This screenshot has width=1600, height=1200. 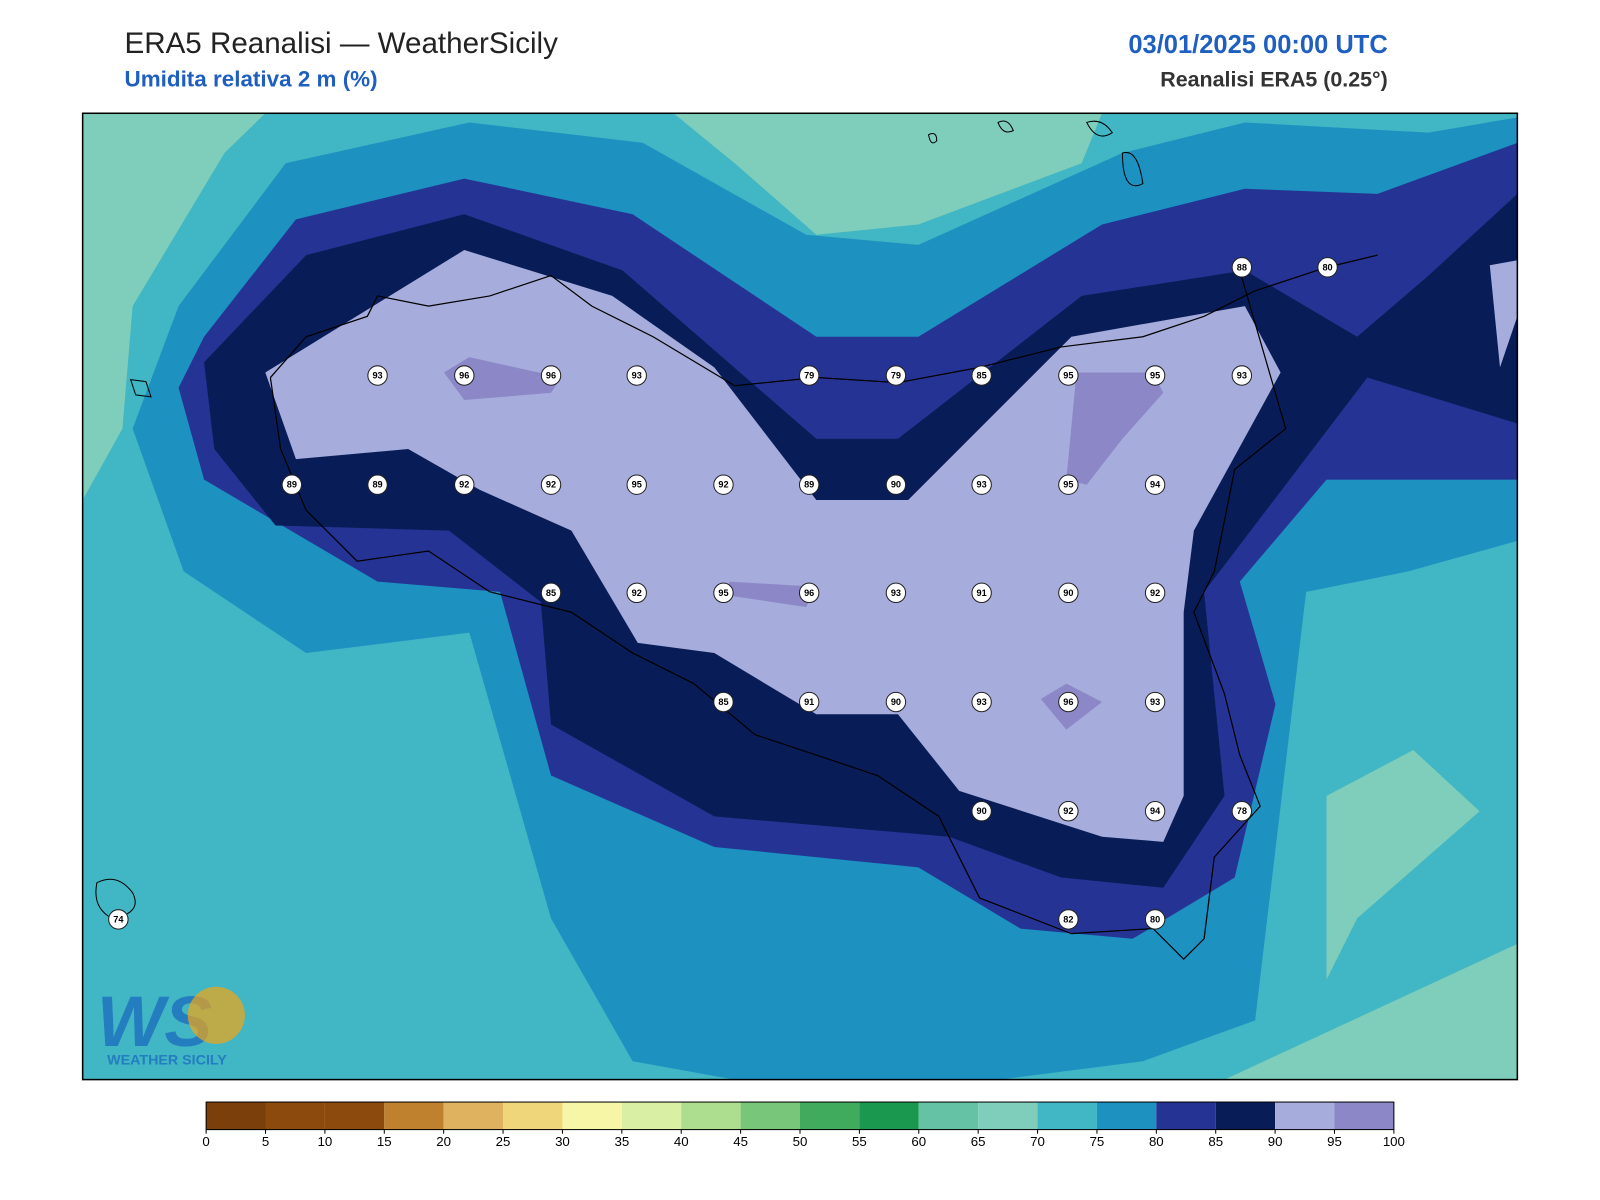 I want to click on colorbar-label: 45, so click(x=740, y=1141).